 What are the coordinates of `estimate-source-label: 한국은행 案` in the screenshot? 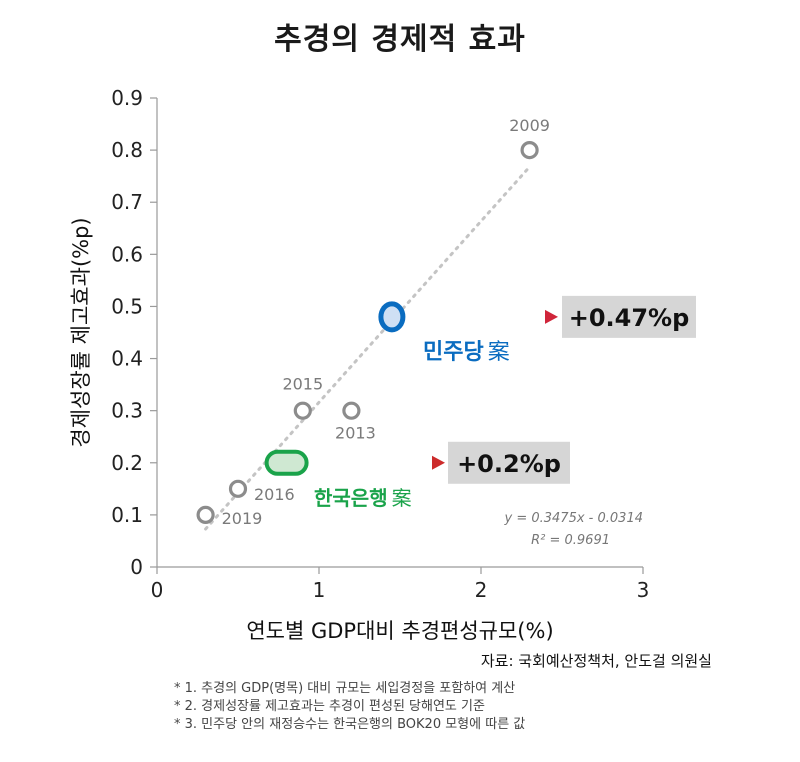 It's located at (363, 498).